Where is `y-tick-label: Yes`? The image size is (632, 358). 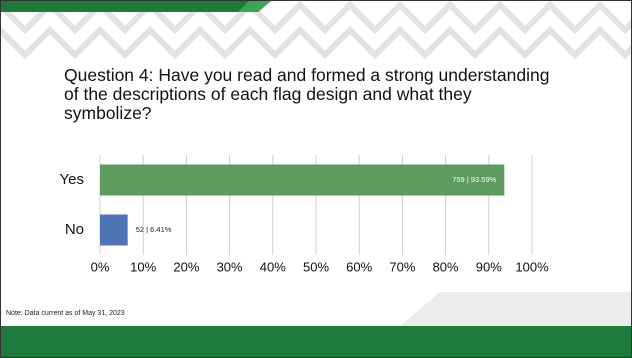 y-tick-label: Yes is located at coordinates (72, 179).